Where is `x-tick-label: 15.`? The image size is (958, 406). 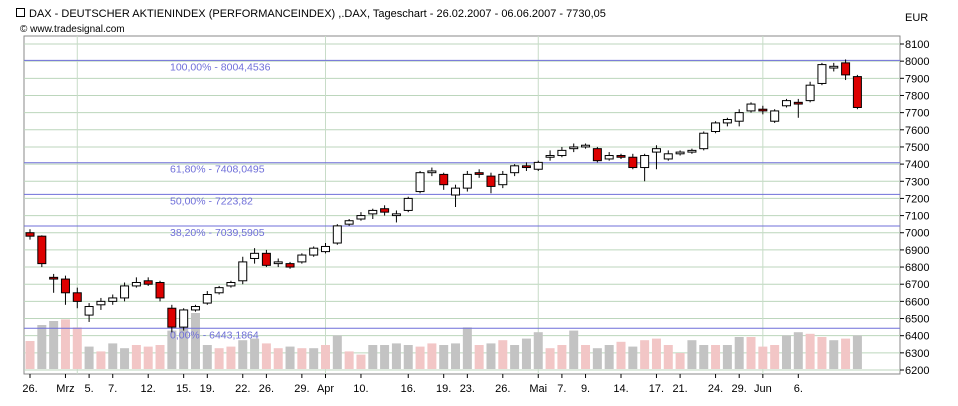
x-tick-label: 15. is located at coordinates (183, 389).